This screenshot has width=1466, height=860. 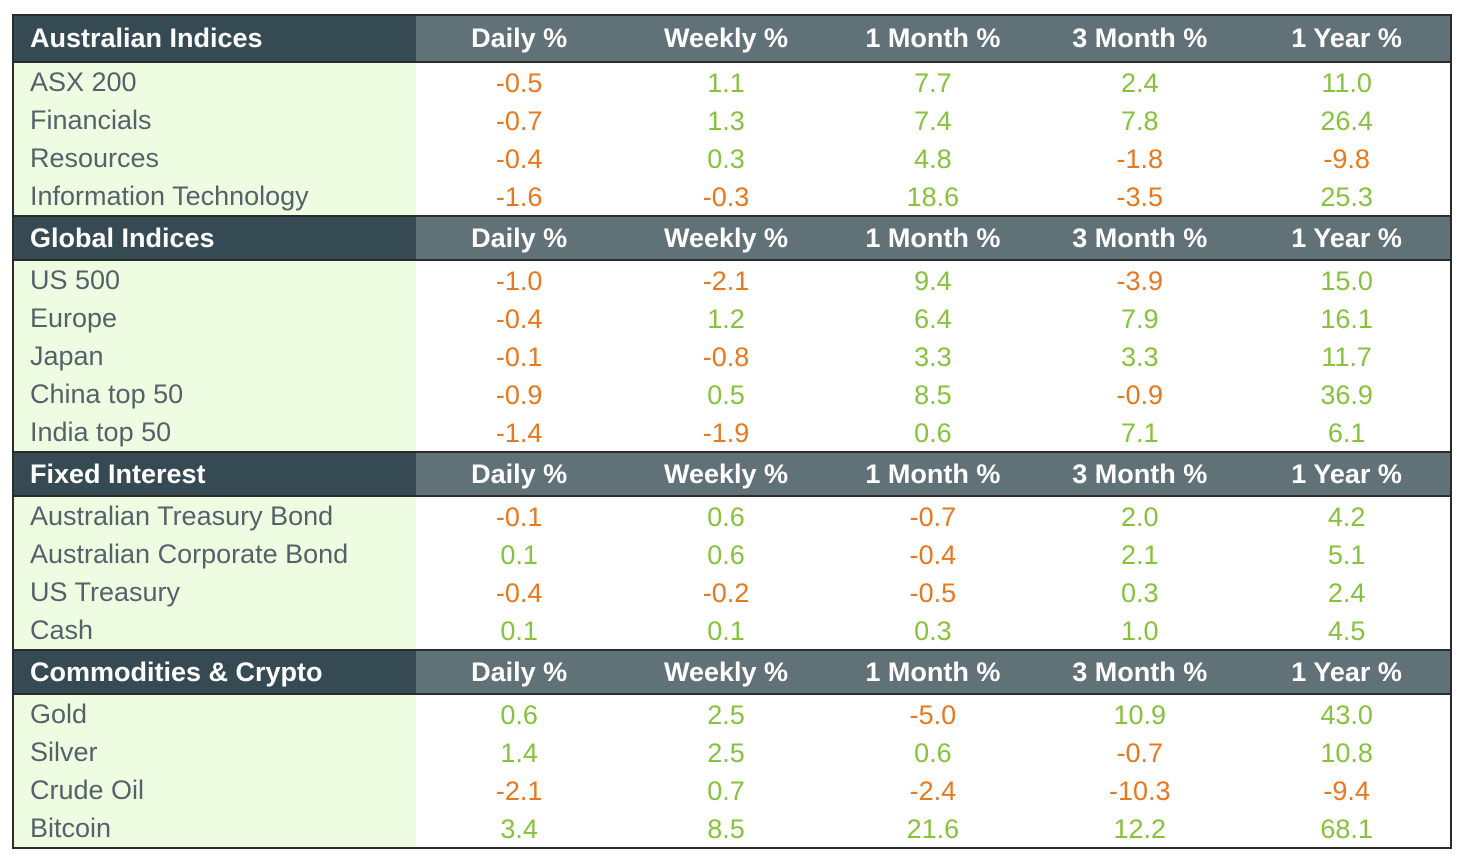 I want to click on value-cell: -1.0, so click(x=519, y=281).